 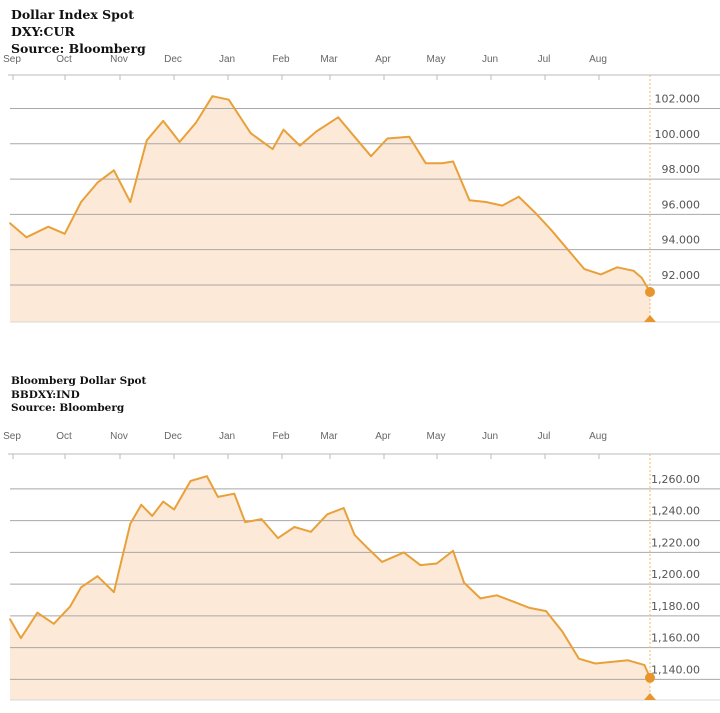 What do you see at coordinates (675, 574) in the screenshot?
I see `y-tick-label: 1,200.00` at bounding box center [675, 574].